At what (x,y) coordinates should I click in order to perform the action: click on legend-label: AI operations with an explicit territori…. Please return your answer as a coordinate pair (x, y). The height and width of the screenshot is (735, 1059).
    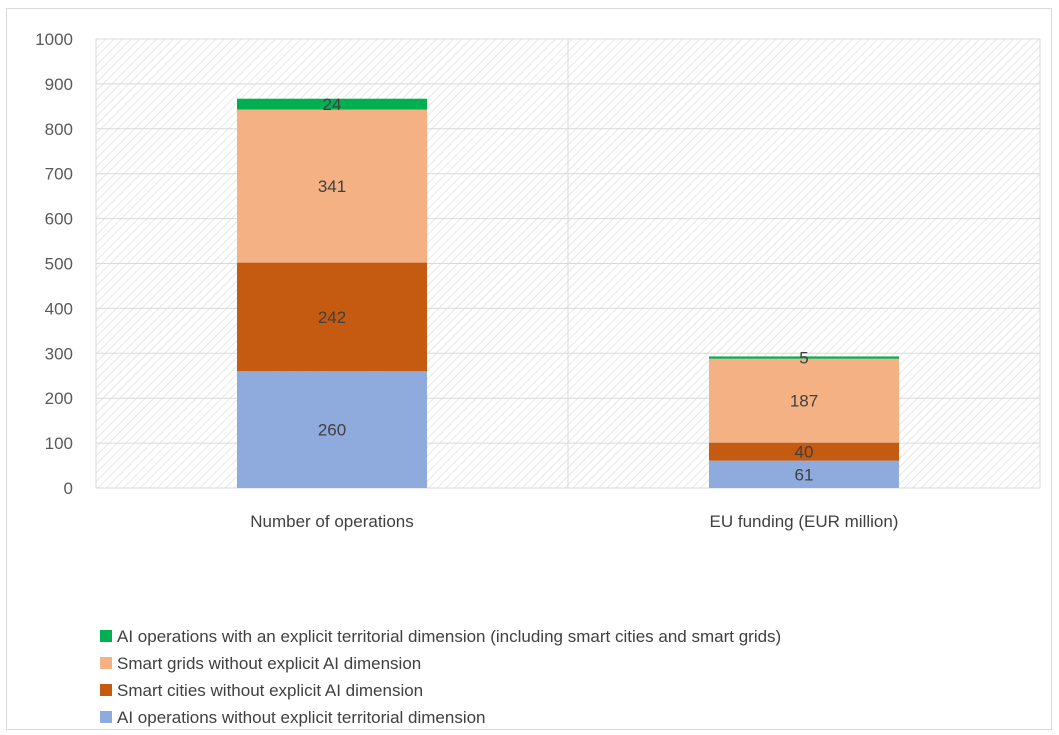
    Looking at the image, I should click on (449, 636).